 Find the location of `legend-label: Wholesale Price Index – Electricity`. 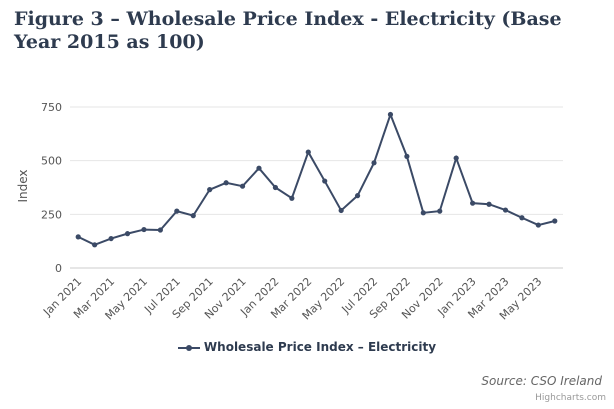

legend-label: Wholesale Price Index – Electricity is located at coordinates (320, 347).